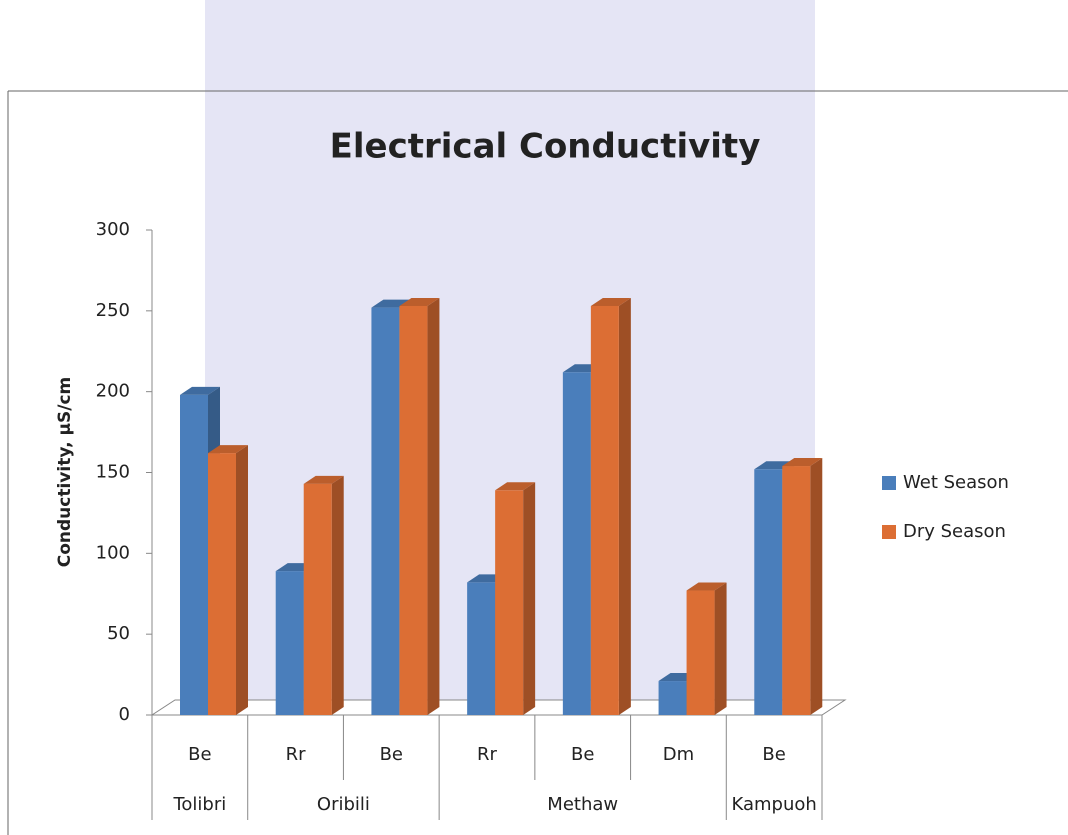  What do you see at coordinates (113, 310) in the screenshot?
I see `y-tick-label: 250` at bounding box center [113, 310].